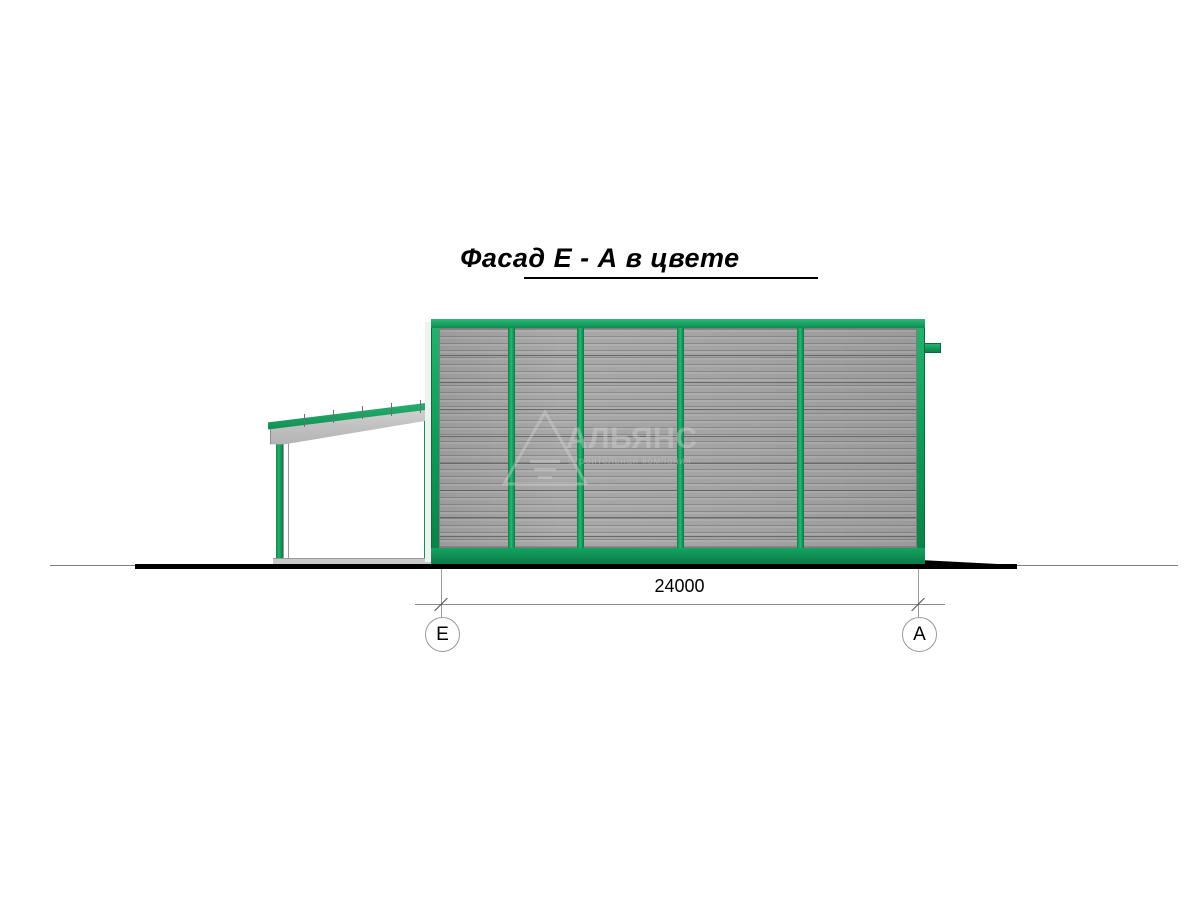 The height and width of the screenshot is (900, 1200). What do you see at coordinates (442, 634) in the screenshot?
I see `axis-bubble-left: Е` at bounding box center [442, 634].